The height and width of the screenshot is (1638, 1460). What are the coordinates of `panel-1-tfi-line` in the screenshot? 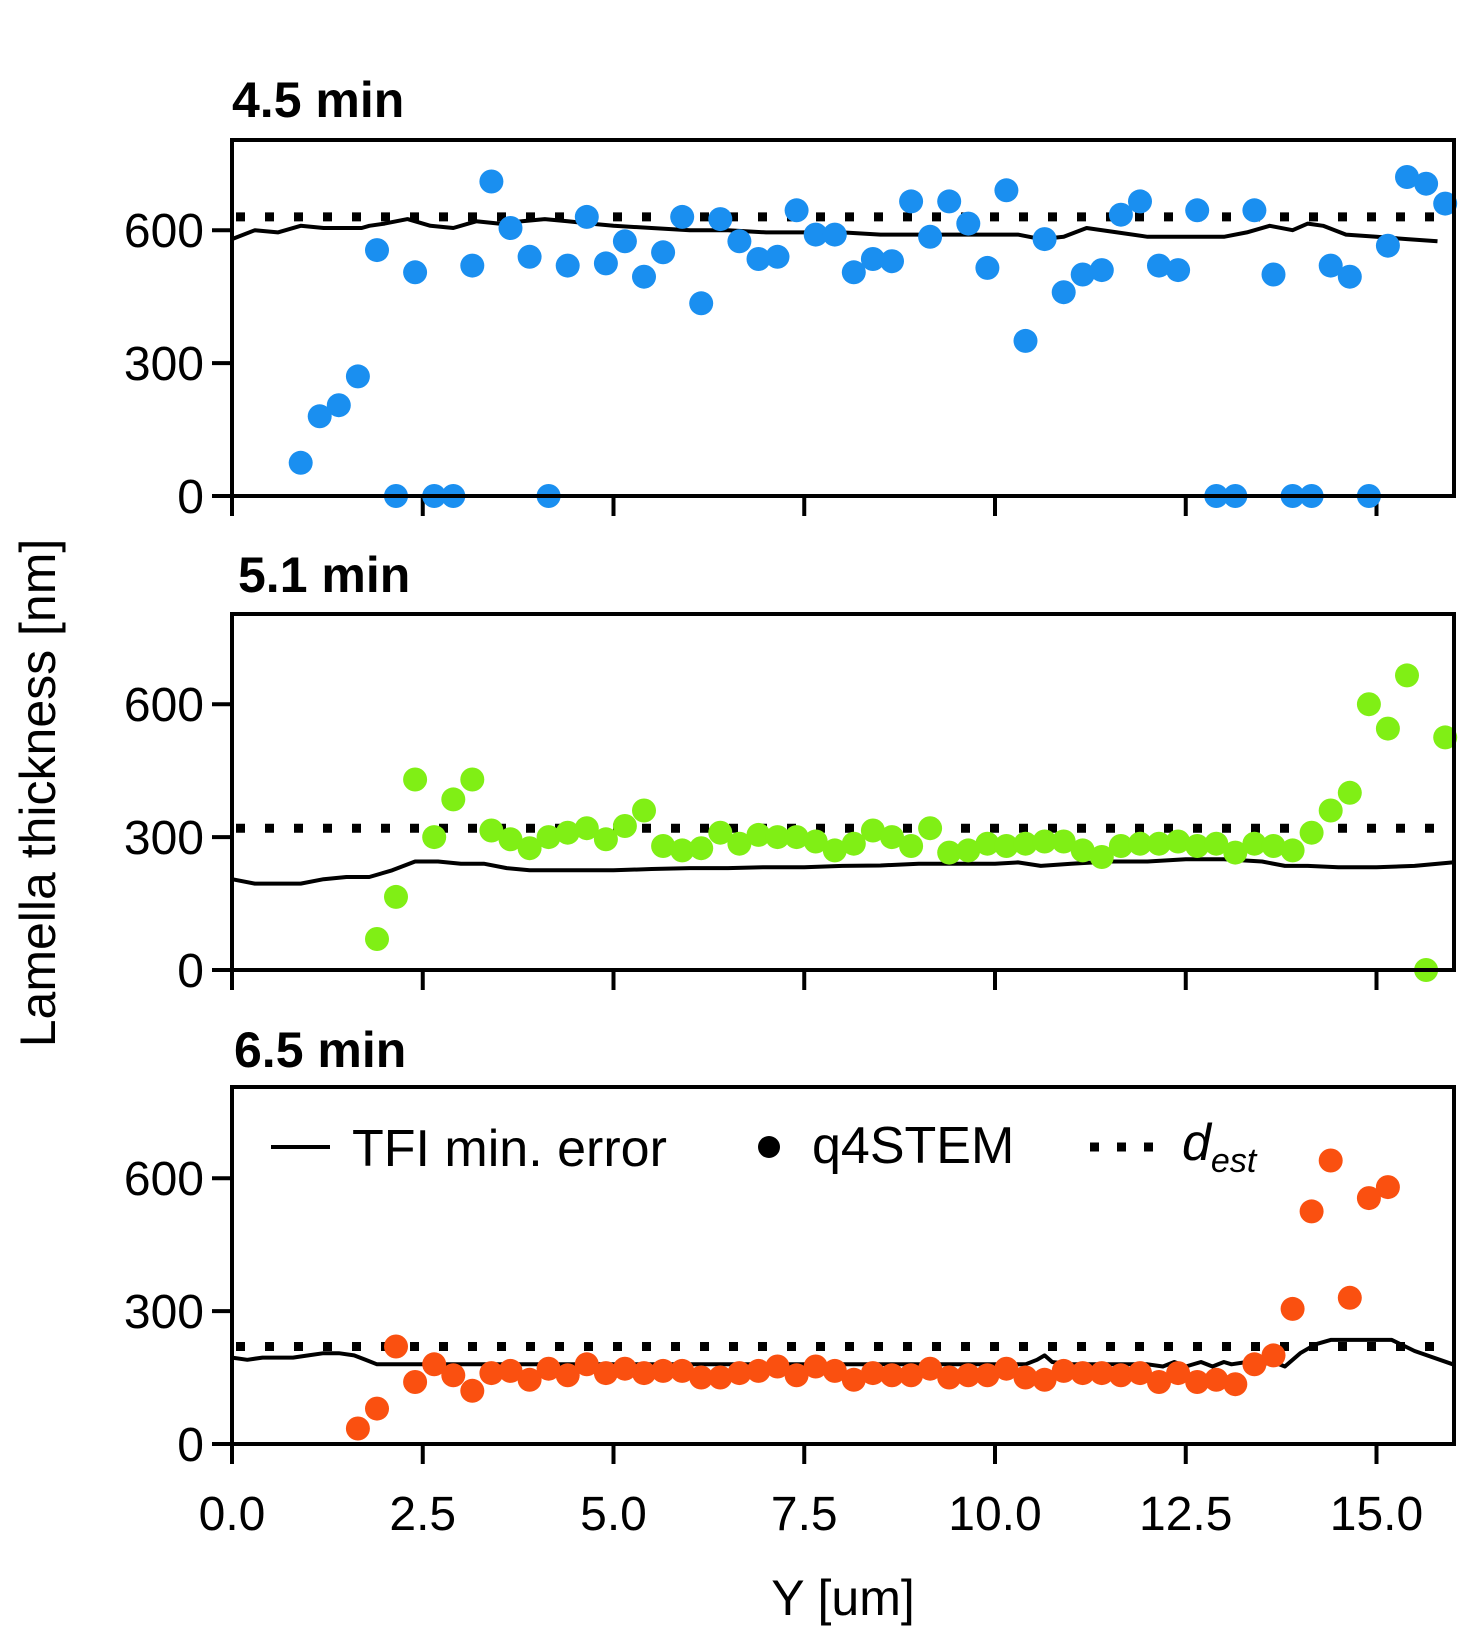 It's located at (834, 230).